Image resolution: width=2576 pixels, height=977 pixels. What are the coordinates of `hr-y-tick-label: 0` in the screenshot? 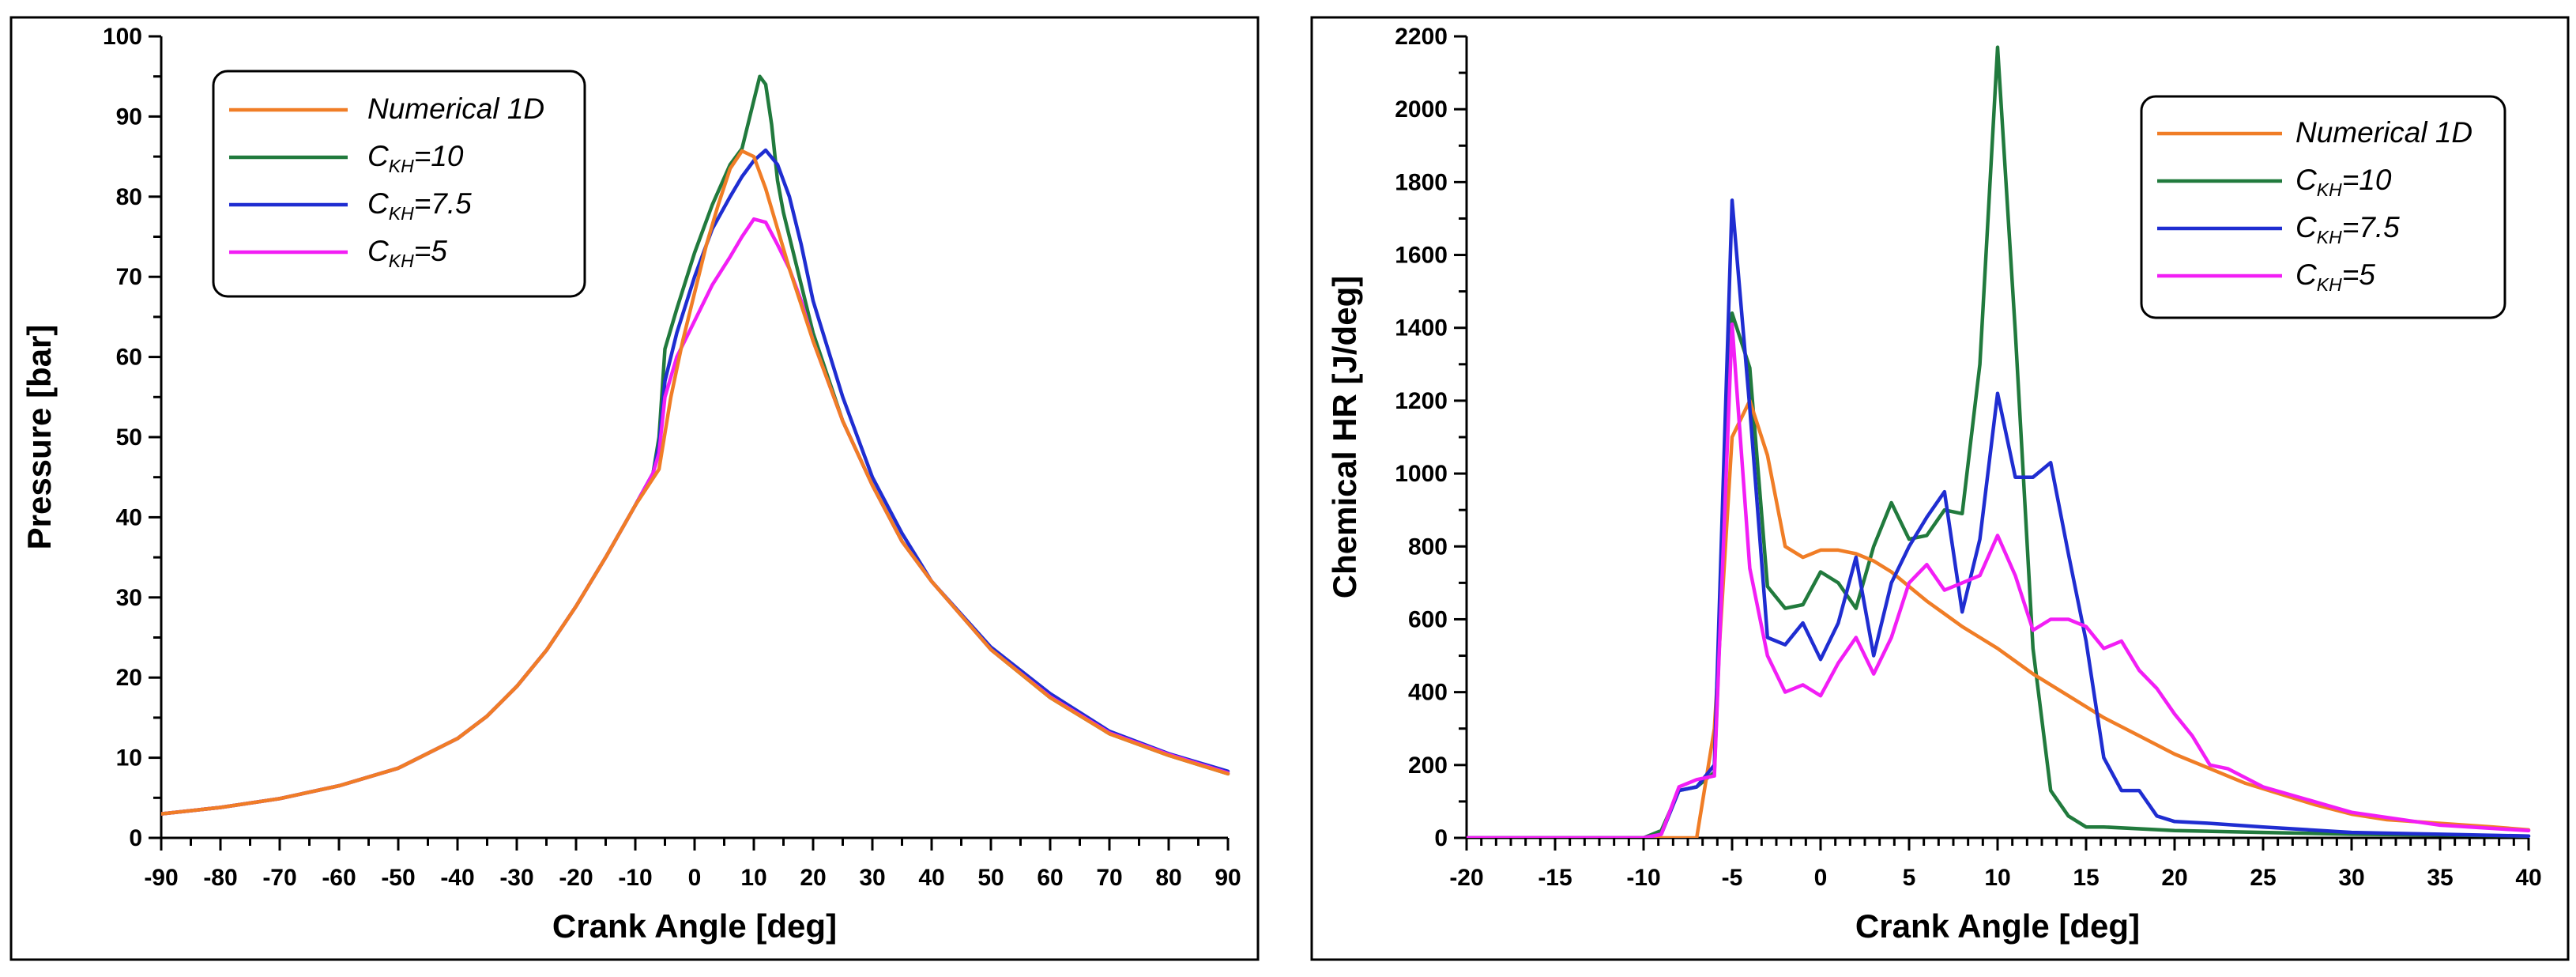 It's located at (1441, 838).